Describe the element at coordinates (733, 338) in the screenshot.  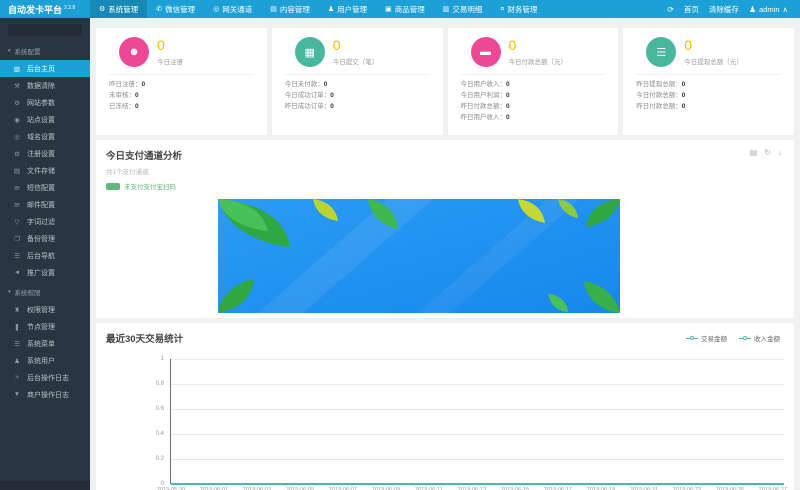
I see `transactions-legend: 交易金额 收入金额` at that location.